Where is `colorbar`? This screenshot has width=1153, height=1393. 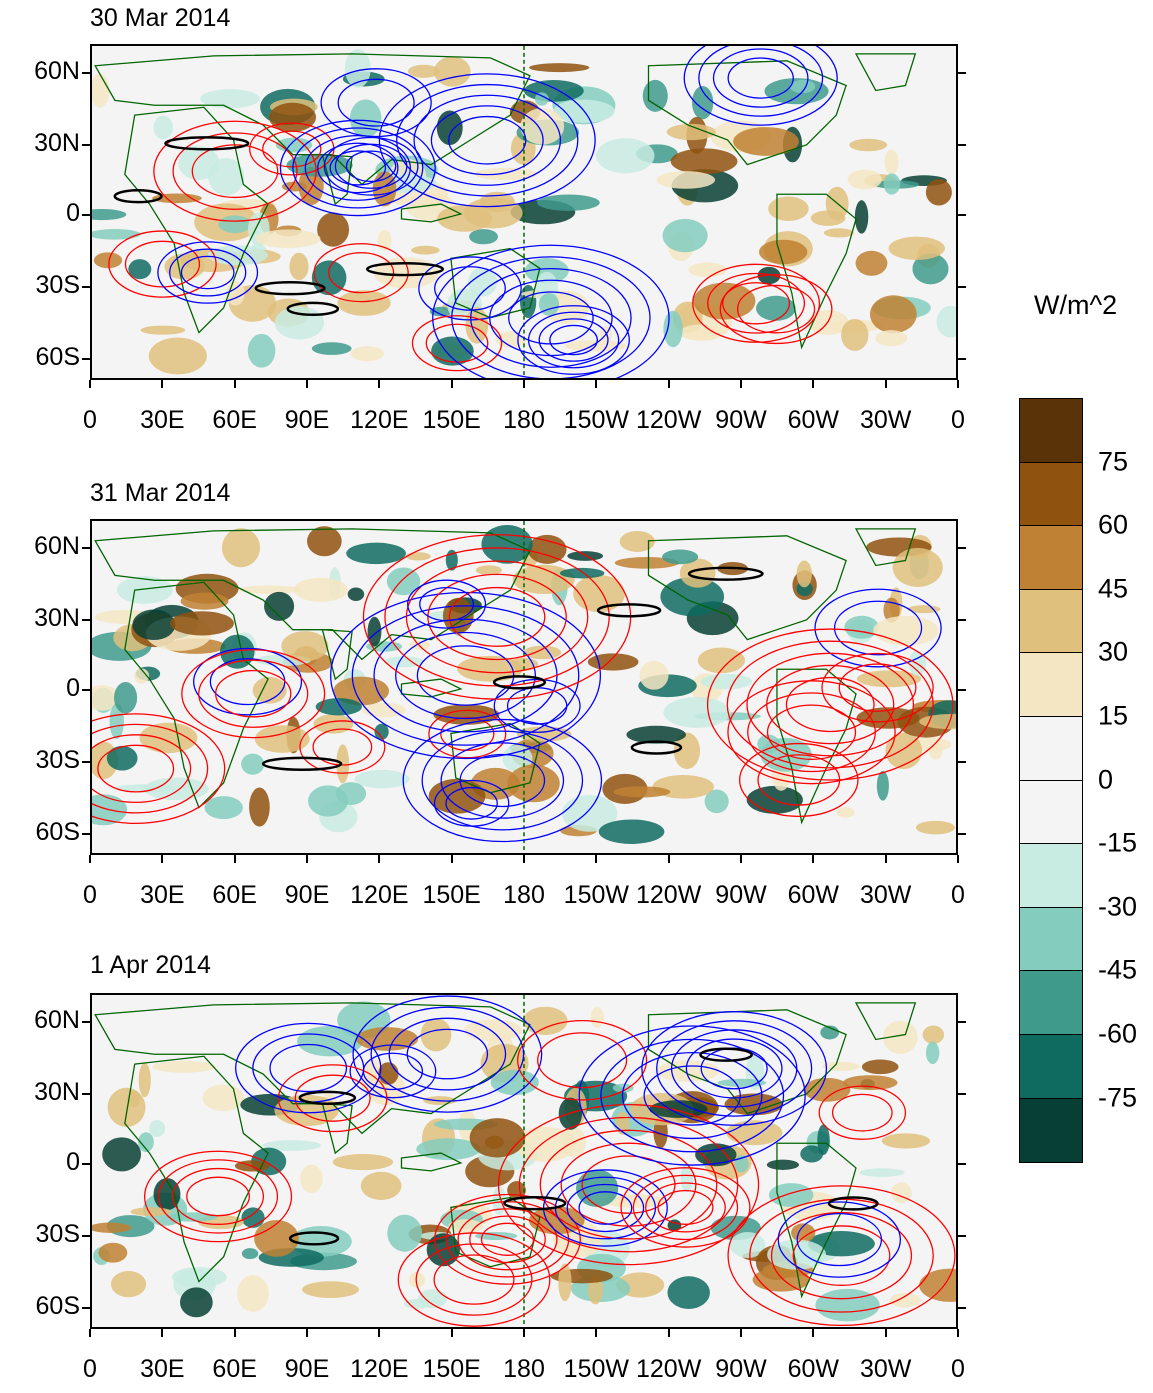
colorbar is located at coordinates (1051, 781).